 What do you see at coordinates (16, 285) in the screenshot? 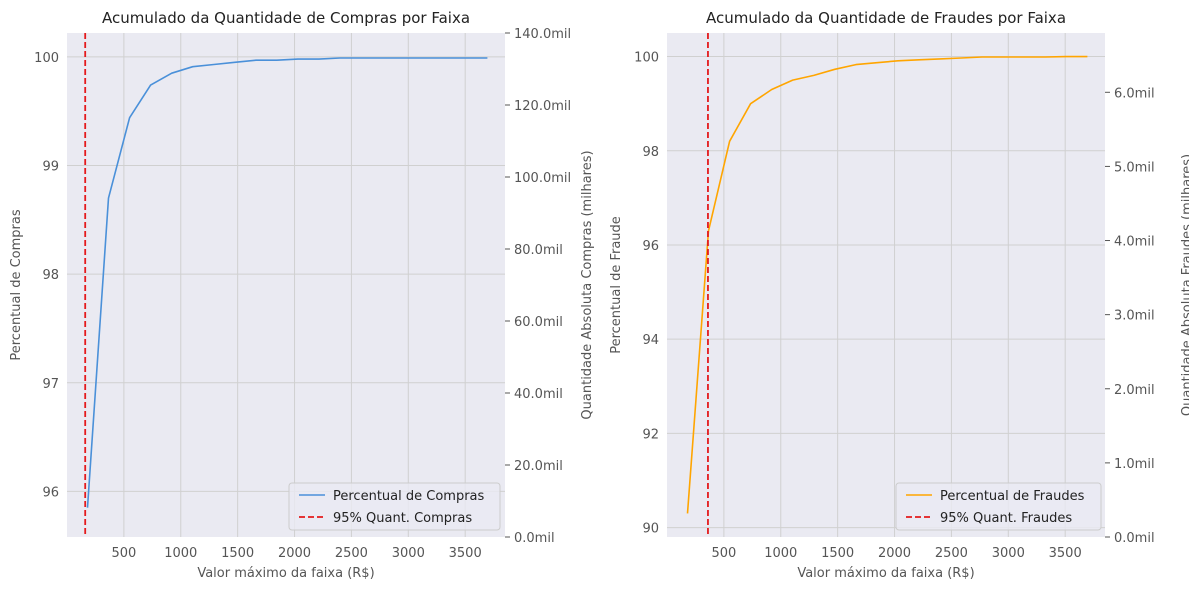
I see `y-axis-label: Percentual de Compras` at bounding box center [16, 285].